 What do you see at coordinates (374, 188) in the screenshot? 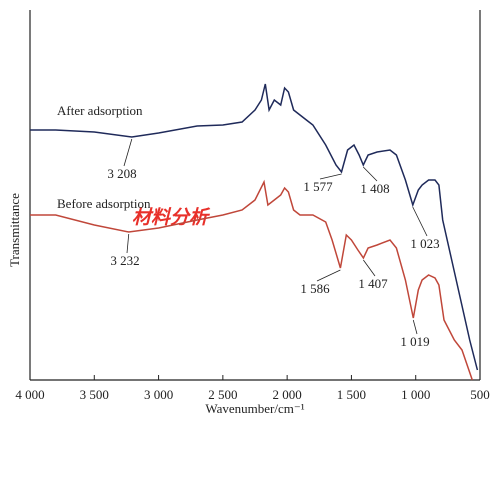
I see `annotation: 1 408` at bounding box center [374, 188].